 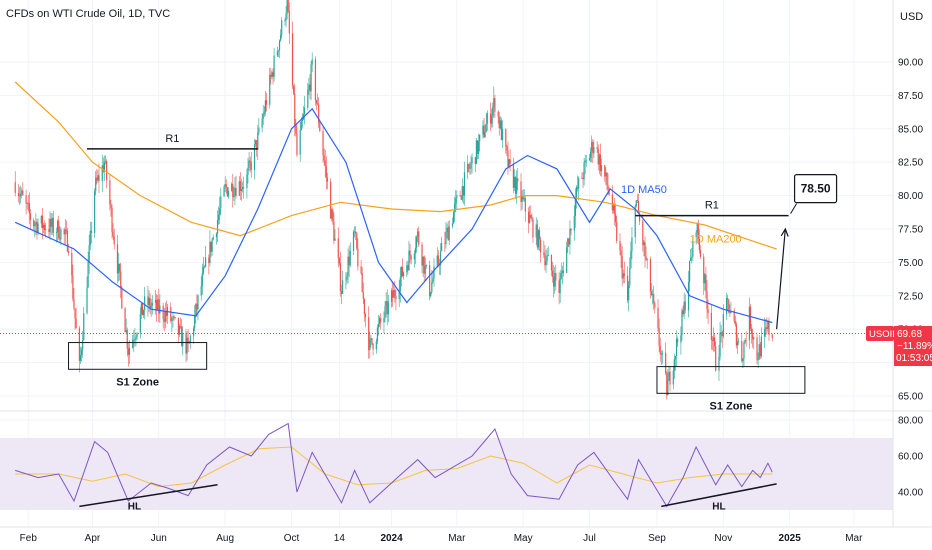 I want to click on price-badge: USOIL 69.68 −11.89% 01:53:05, so click(x=899, y=346).